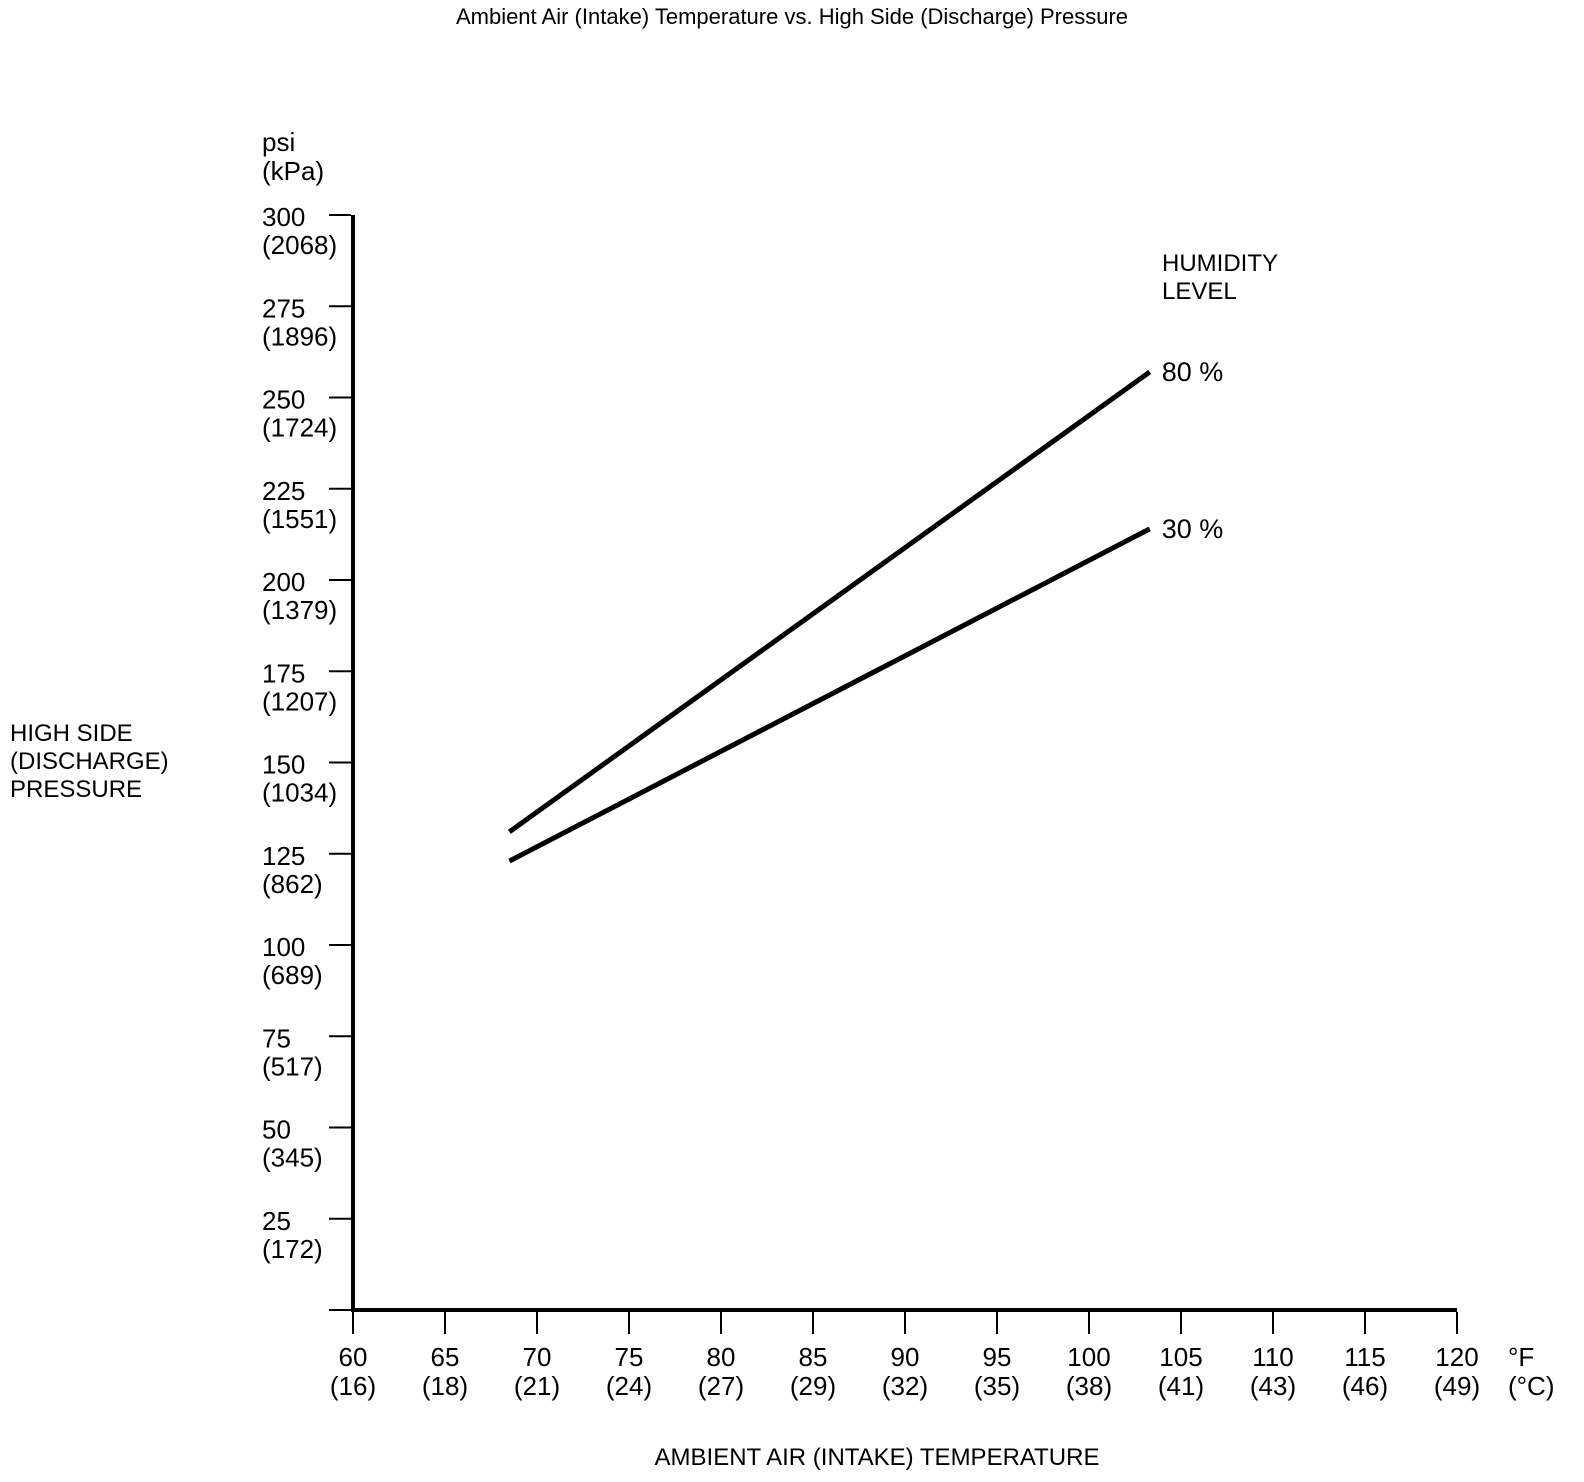 The image size is (1584, 1482). Describe the element at coordinates (71, 733) in the screenshot. I see `y-axis-title-line1: HIGH SIDE` at that location.